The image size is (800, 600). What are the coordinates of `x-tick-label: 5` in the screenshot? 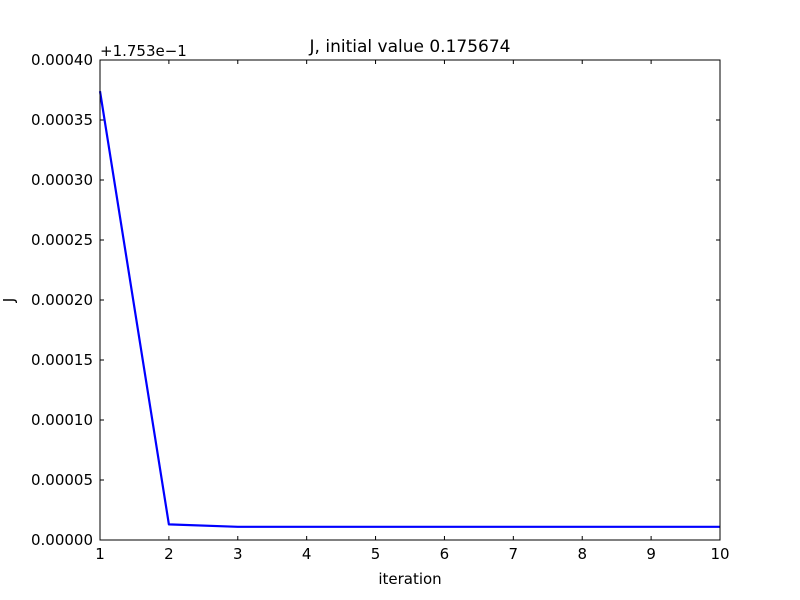 It's located at (376, 554).